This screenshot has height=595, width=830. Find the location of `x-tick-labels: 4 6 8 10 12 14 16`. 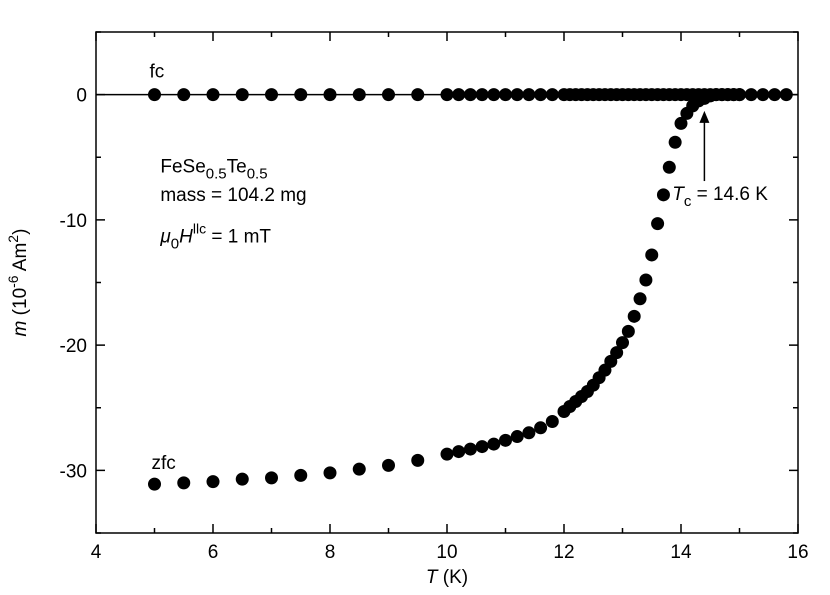

x-tick-labels: 4 6 8 10 12 14 16 is located at coordinates (450, 552).